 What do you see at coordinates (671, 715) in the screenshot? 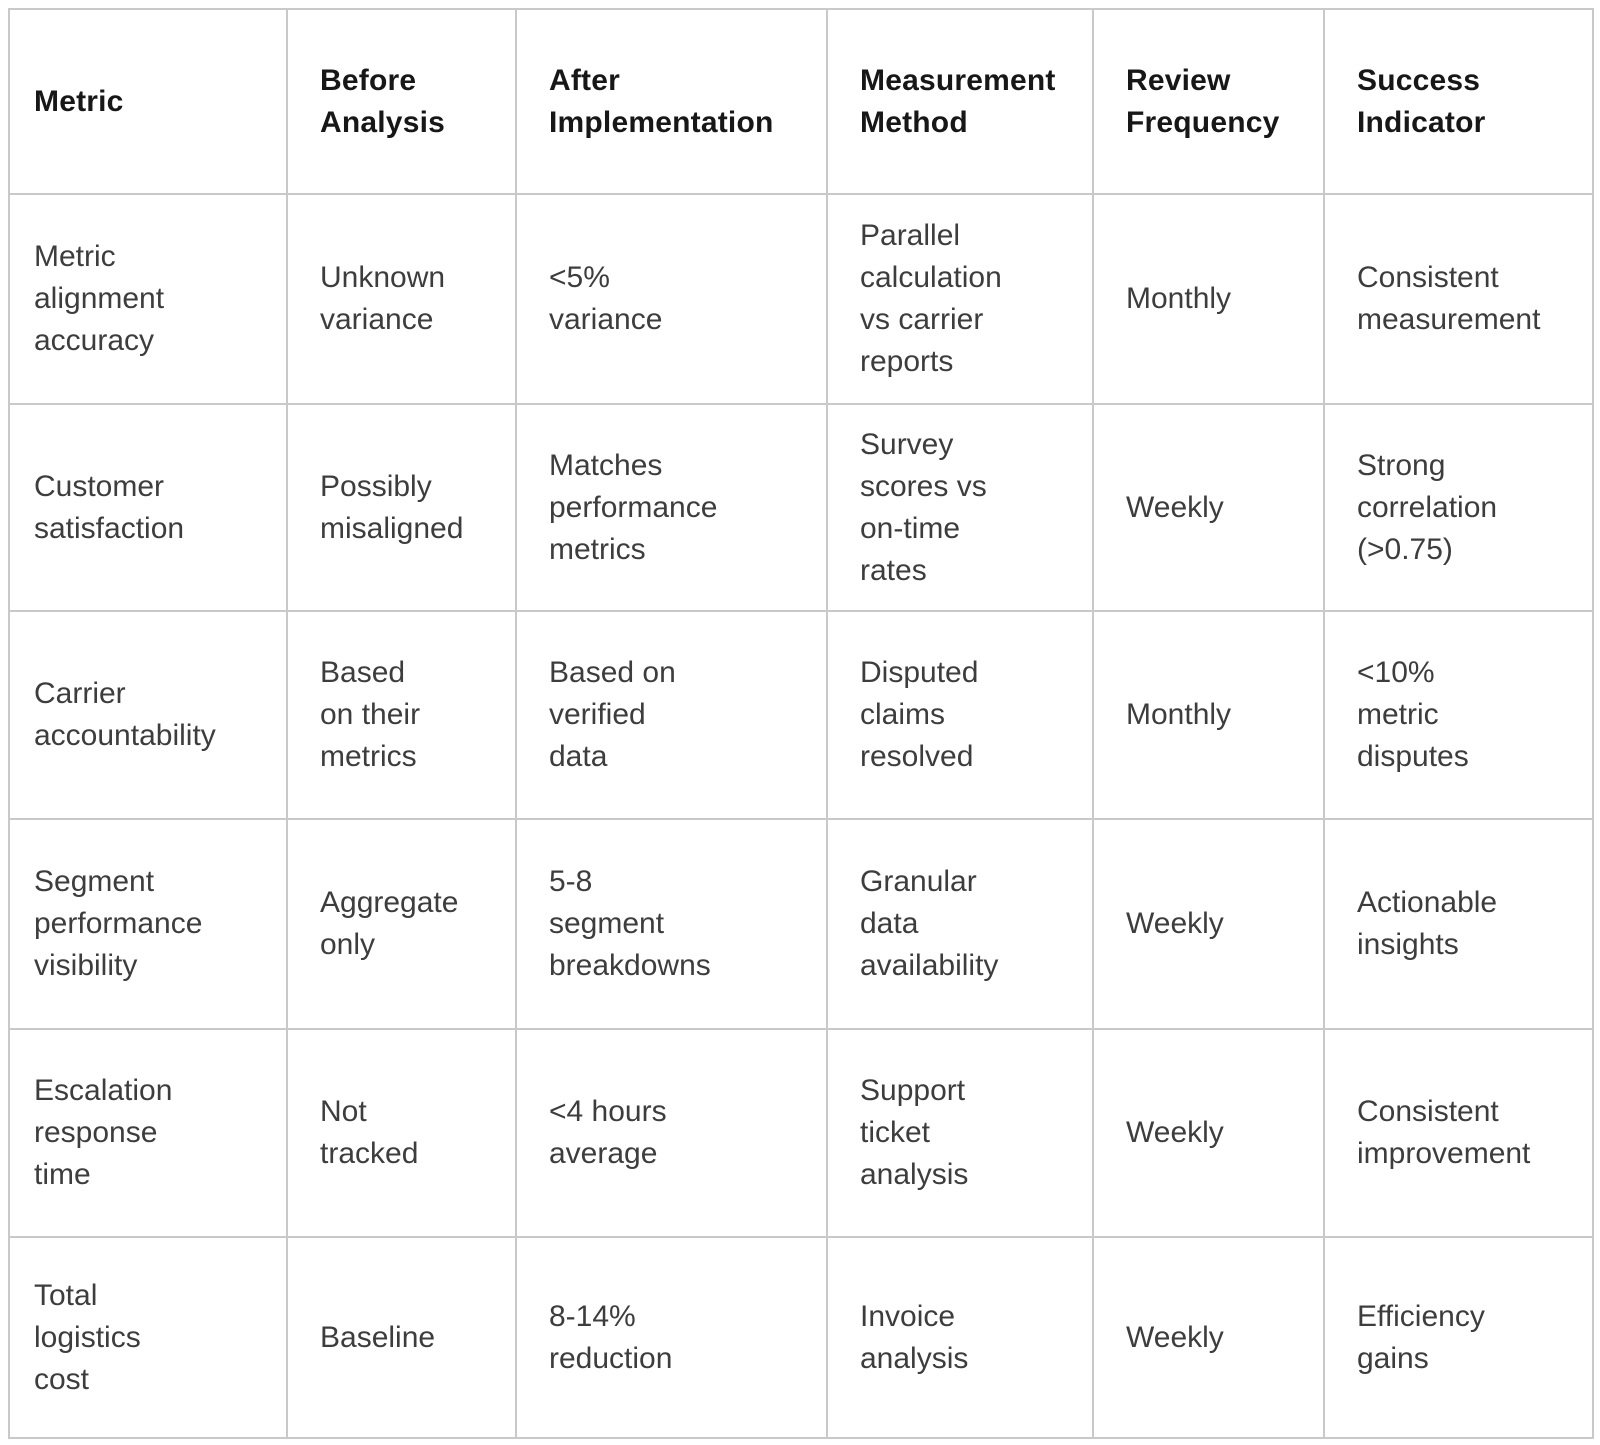
I see `table-cell: Based on verified data` at bounding box center [671, 715].